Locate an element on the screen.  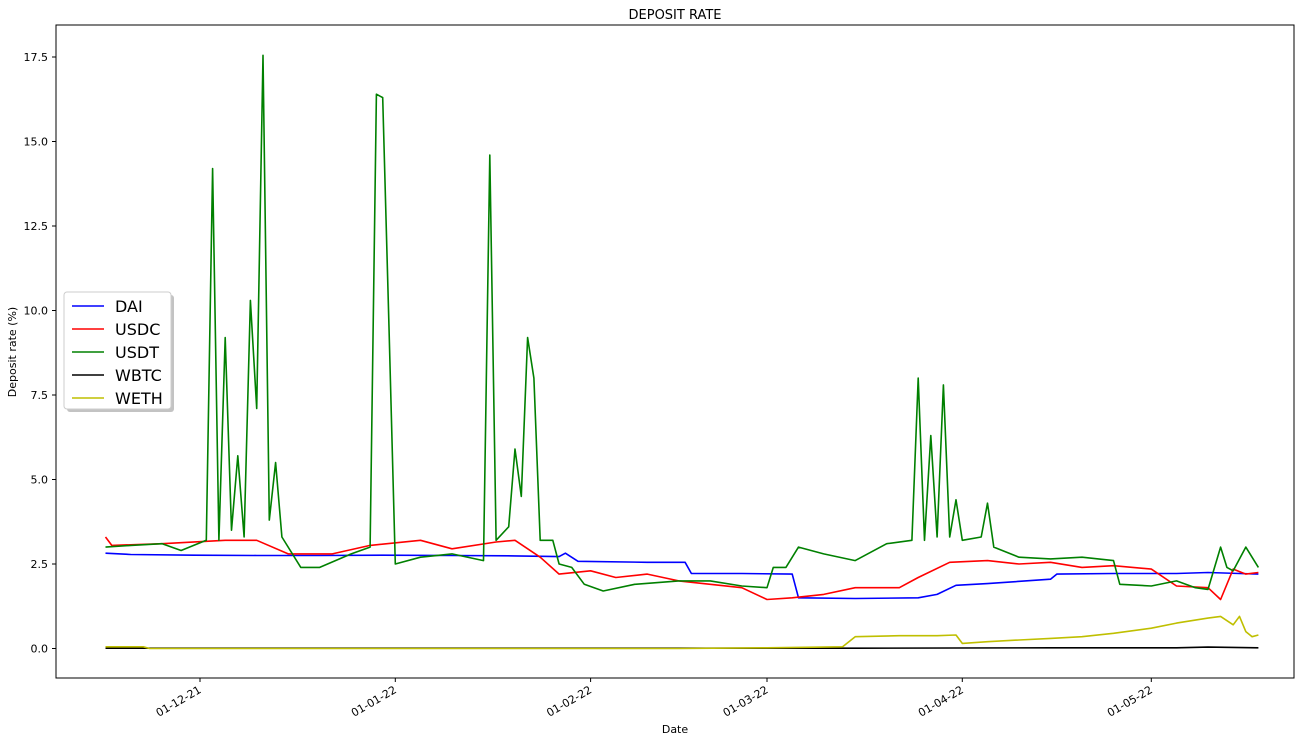
x-tick-label: 01-01-22 is located at coordinates (374, 701).